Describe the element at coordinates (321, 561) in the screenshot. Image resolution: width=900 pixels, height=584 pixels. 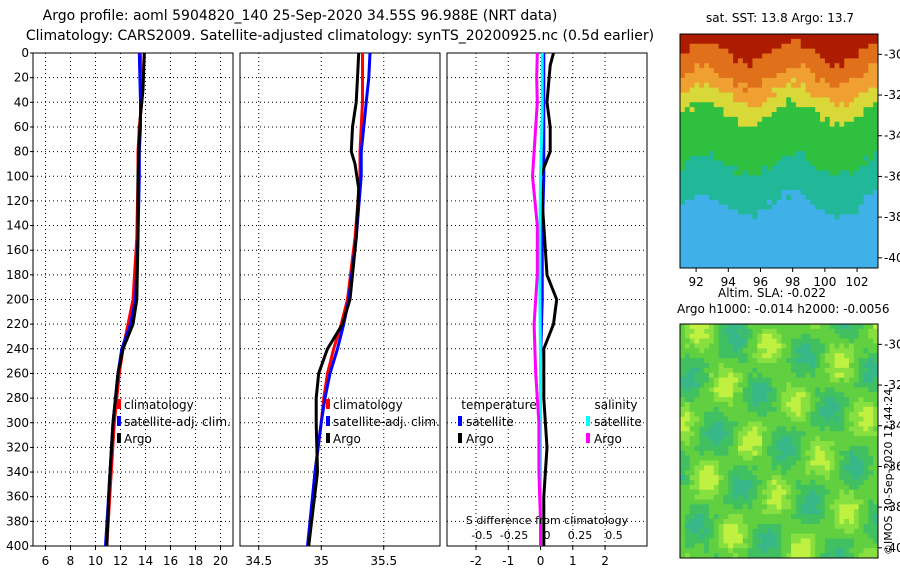
I see `x-tick-label: 35` at that location.